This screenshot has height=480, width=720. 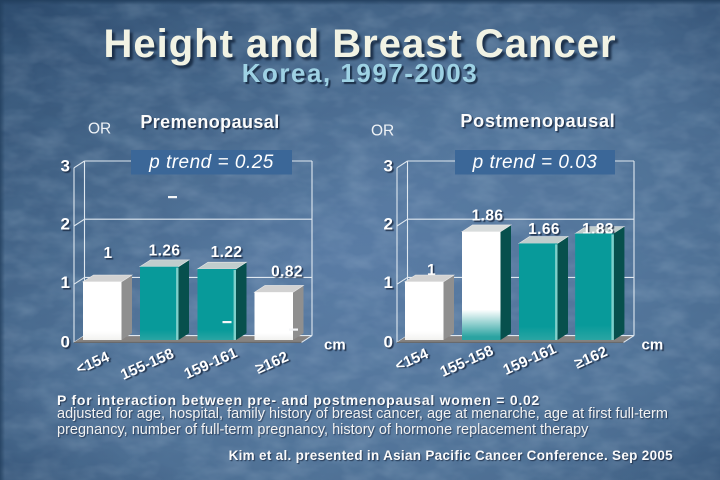 What do you see at coordinates (537, 121) in the screenshot?
I see `svg-text: Postmenopausal` at bounding box center [537, 121].